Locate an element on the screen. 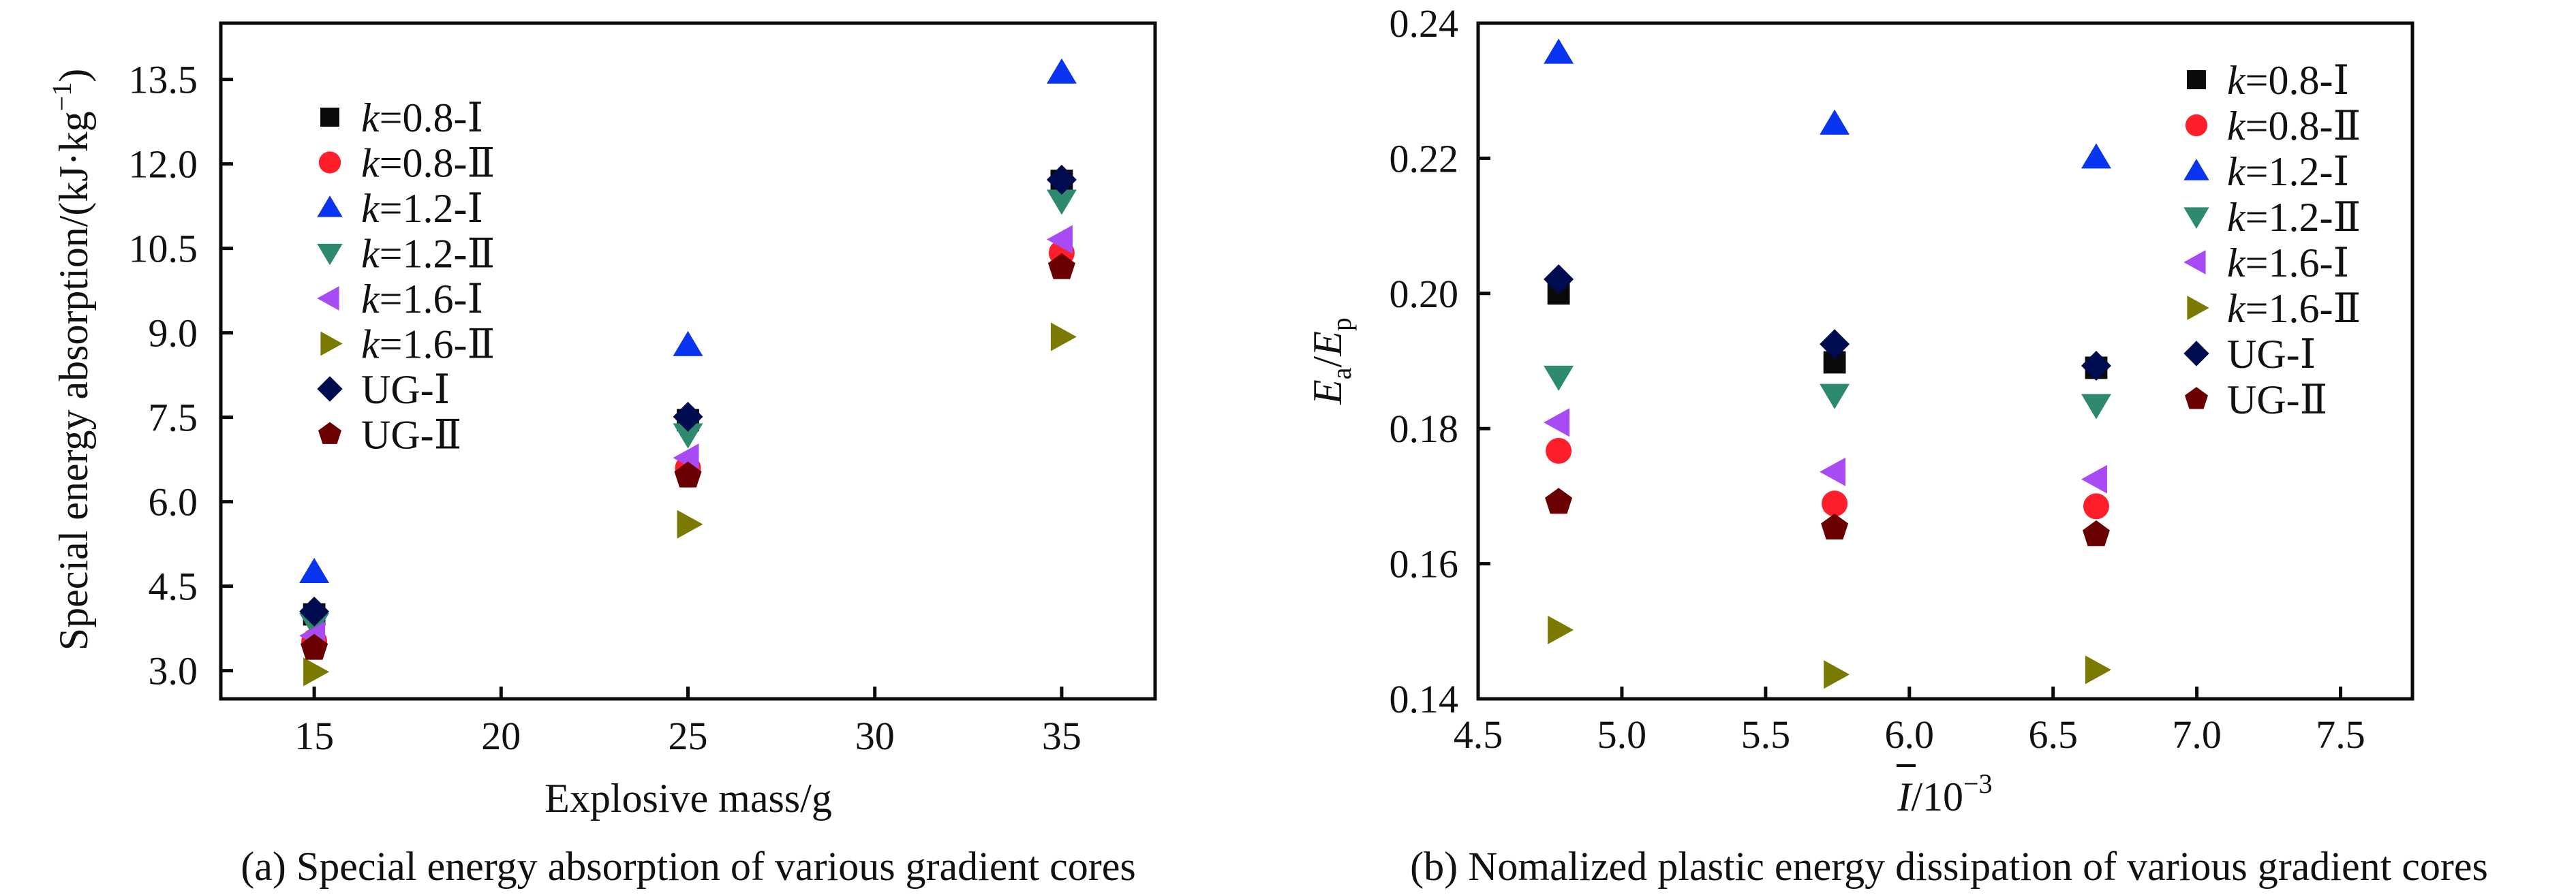  b-legend-item: k=1.6-Ⅱ is located at coordinates (2274, 308).